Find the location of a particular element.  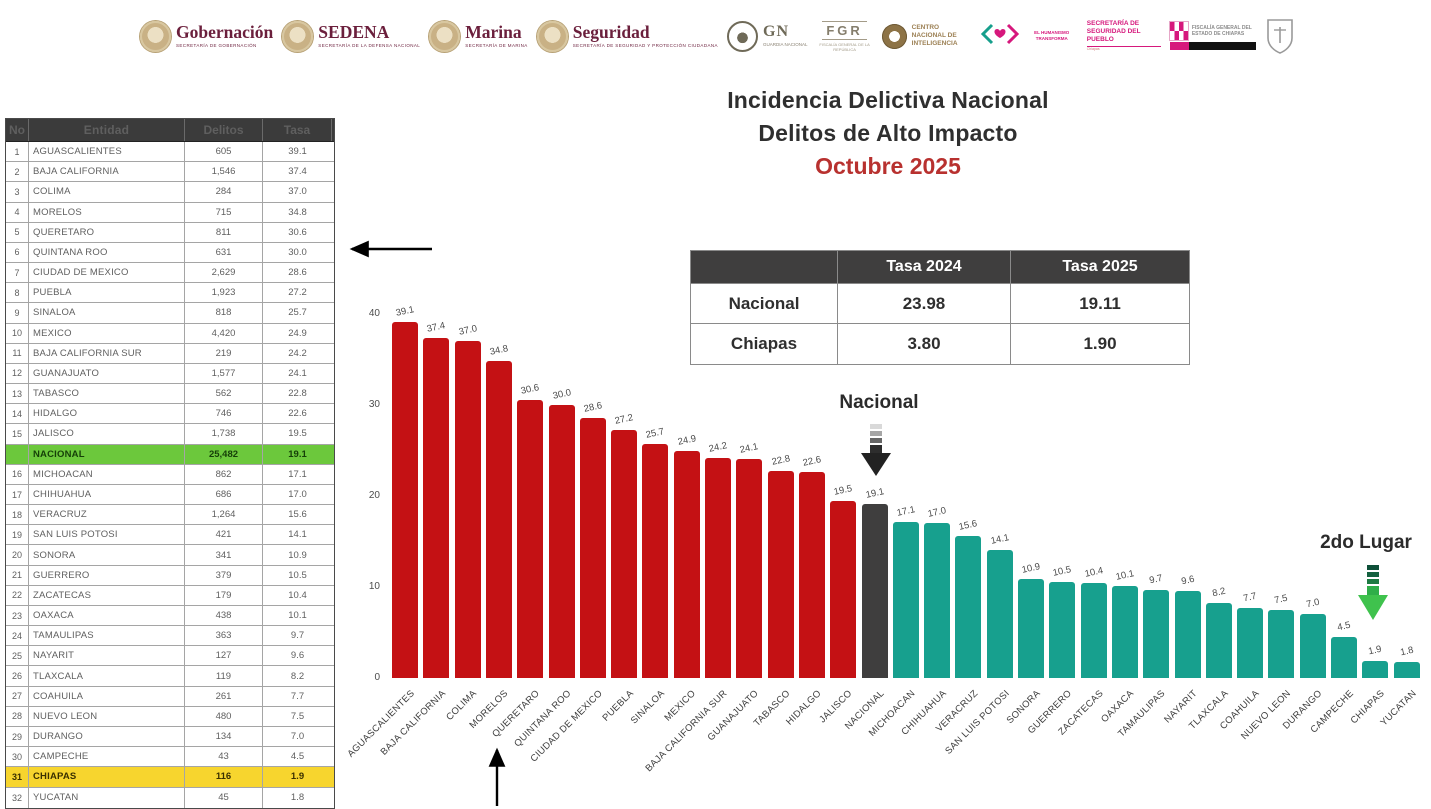

x-axis-label-text: VERACRUZ is located at coordinates (957, 711).